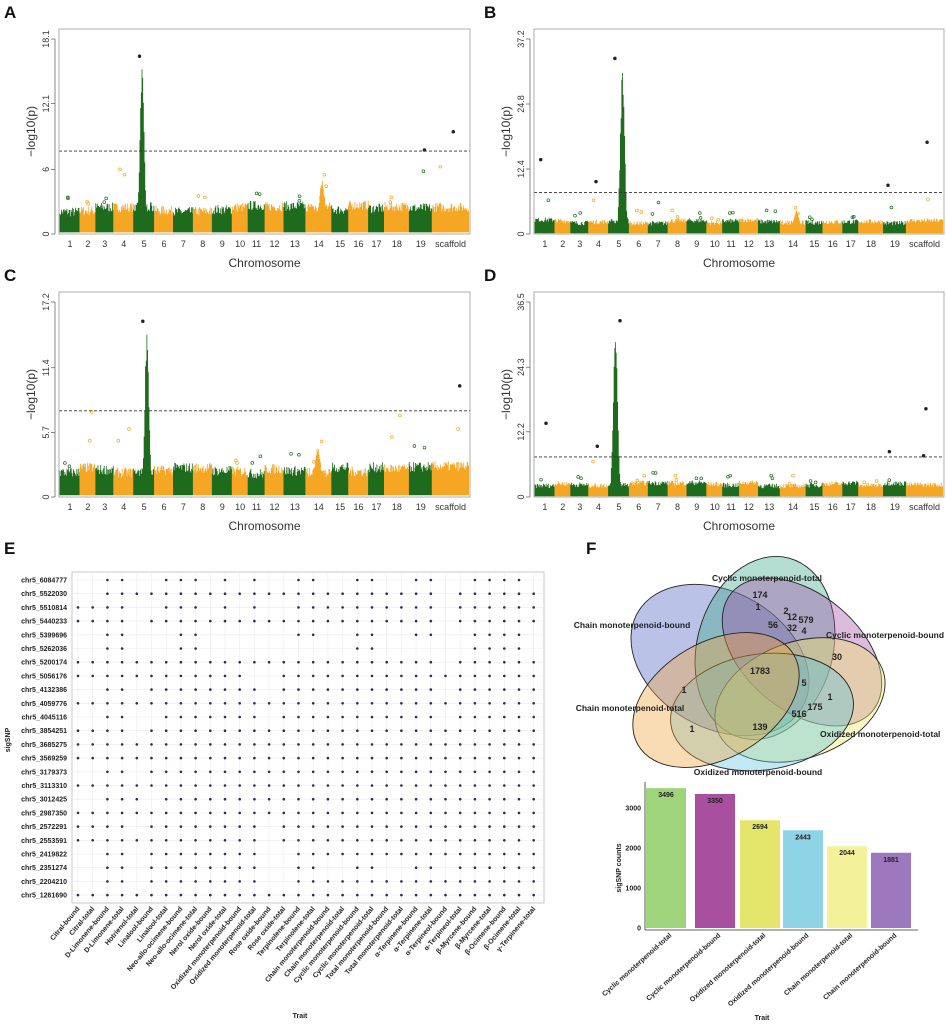 The height and width of the screenshot is (1024, 946). What do you see at coordinates (46, 104) in the screenshot?
I see `y-tick-label: 12.1` at bounding box center [46, 104].